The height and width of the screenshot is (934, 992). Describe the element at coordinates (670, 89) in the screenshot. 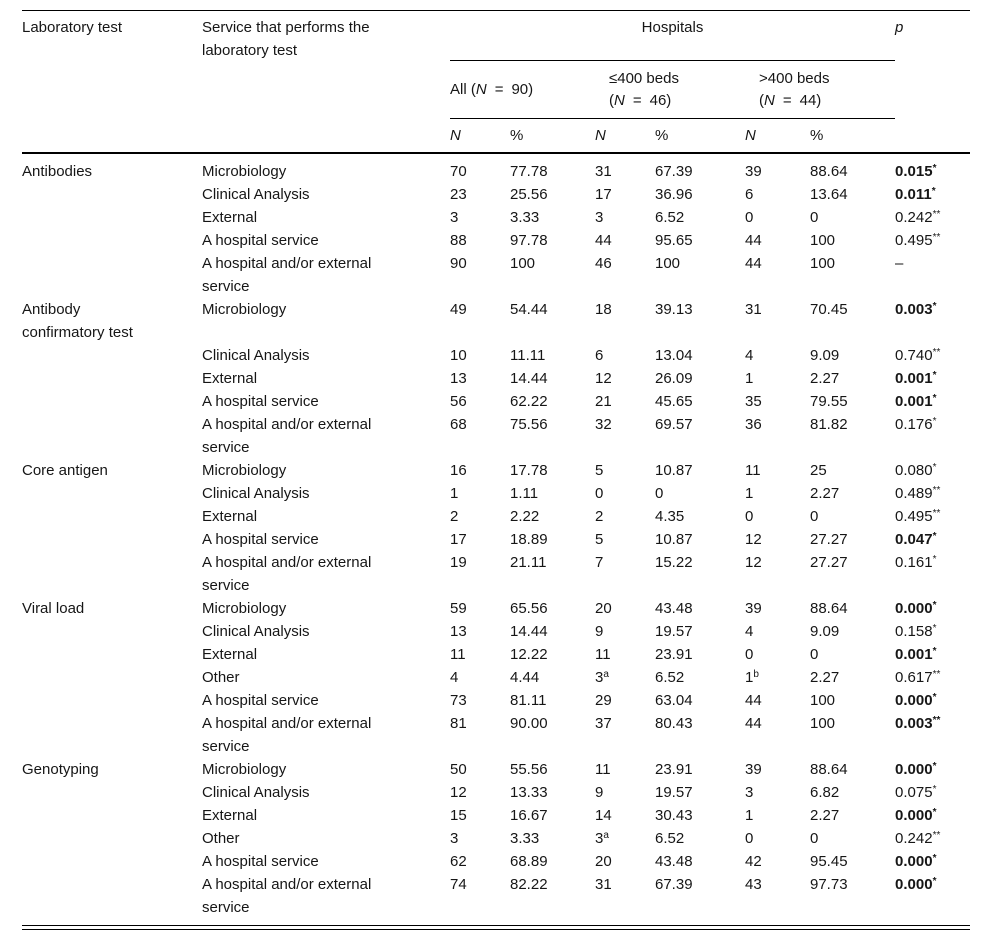

I see `group-header-le400: ≤400 beds (N = 46)` at that location.